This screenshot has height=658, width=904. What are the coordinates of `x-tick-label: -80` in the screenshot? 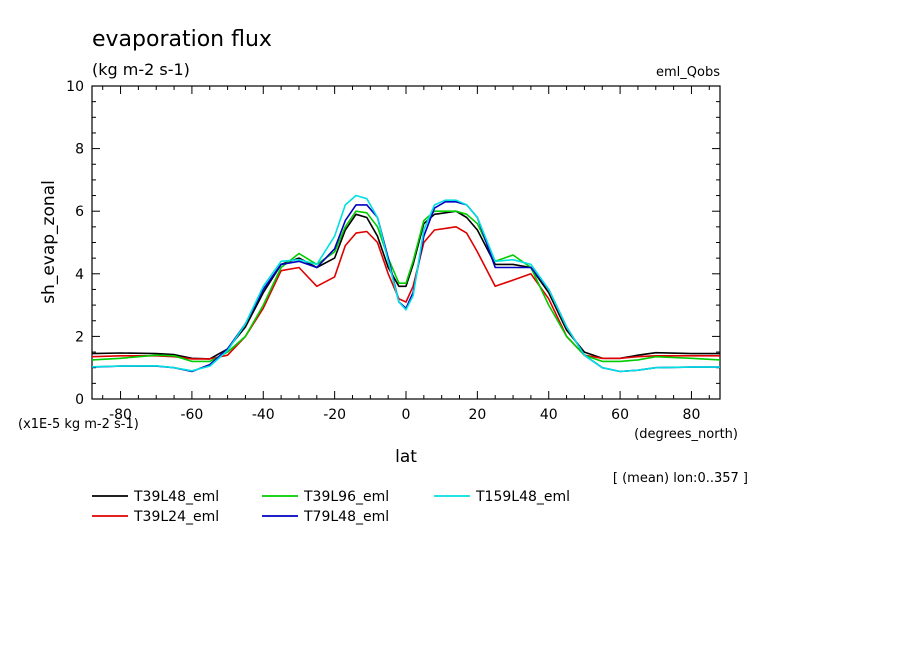 It's located at (120, 415).